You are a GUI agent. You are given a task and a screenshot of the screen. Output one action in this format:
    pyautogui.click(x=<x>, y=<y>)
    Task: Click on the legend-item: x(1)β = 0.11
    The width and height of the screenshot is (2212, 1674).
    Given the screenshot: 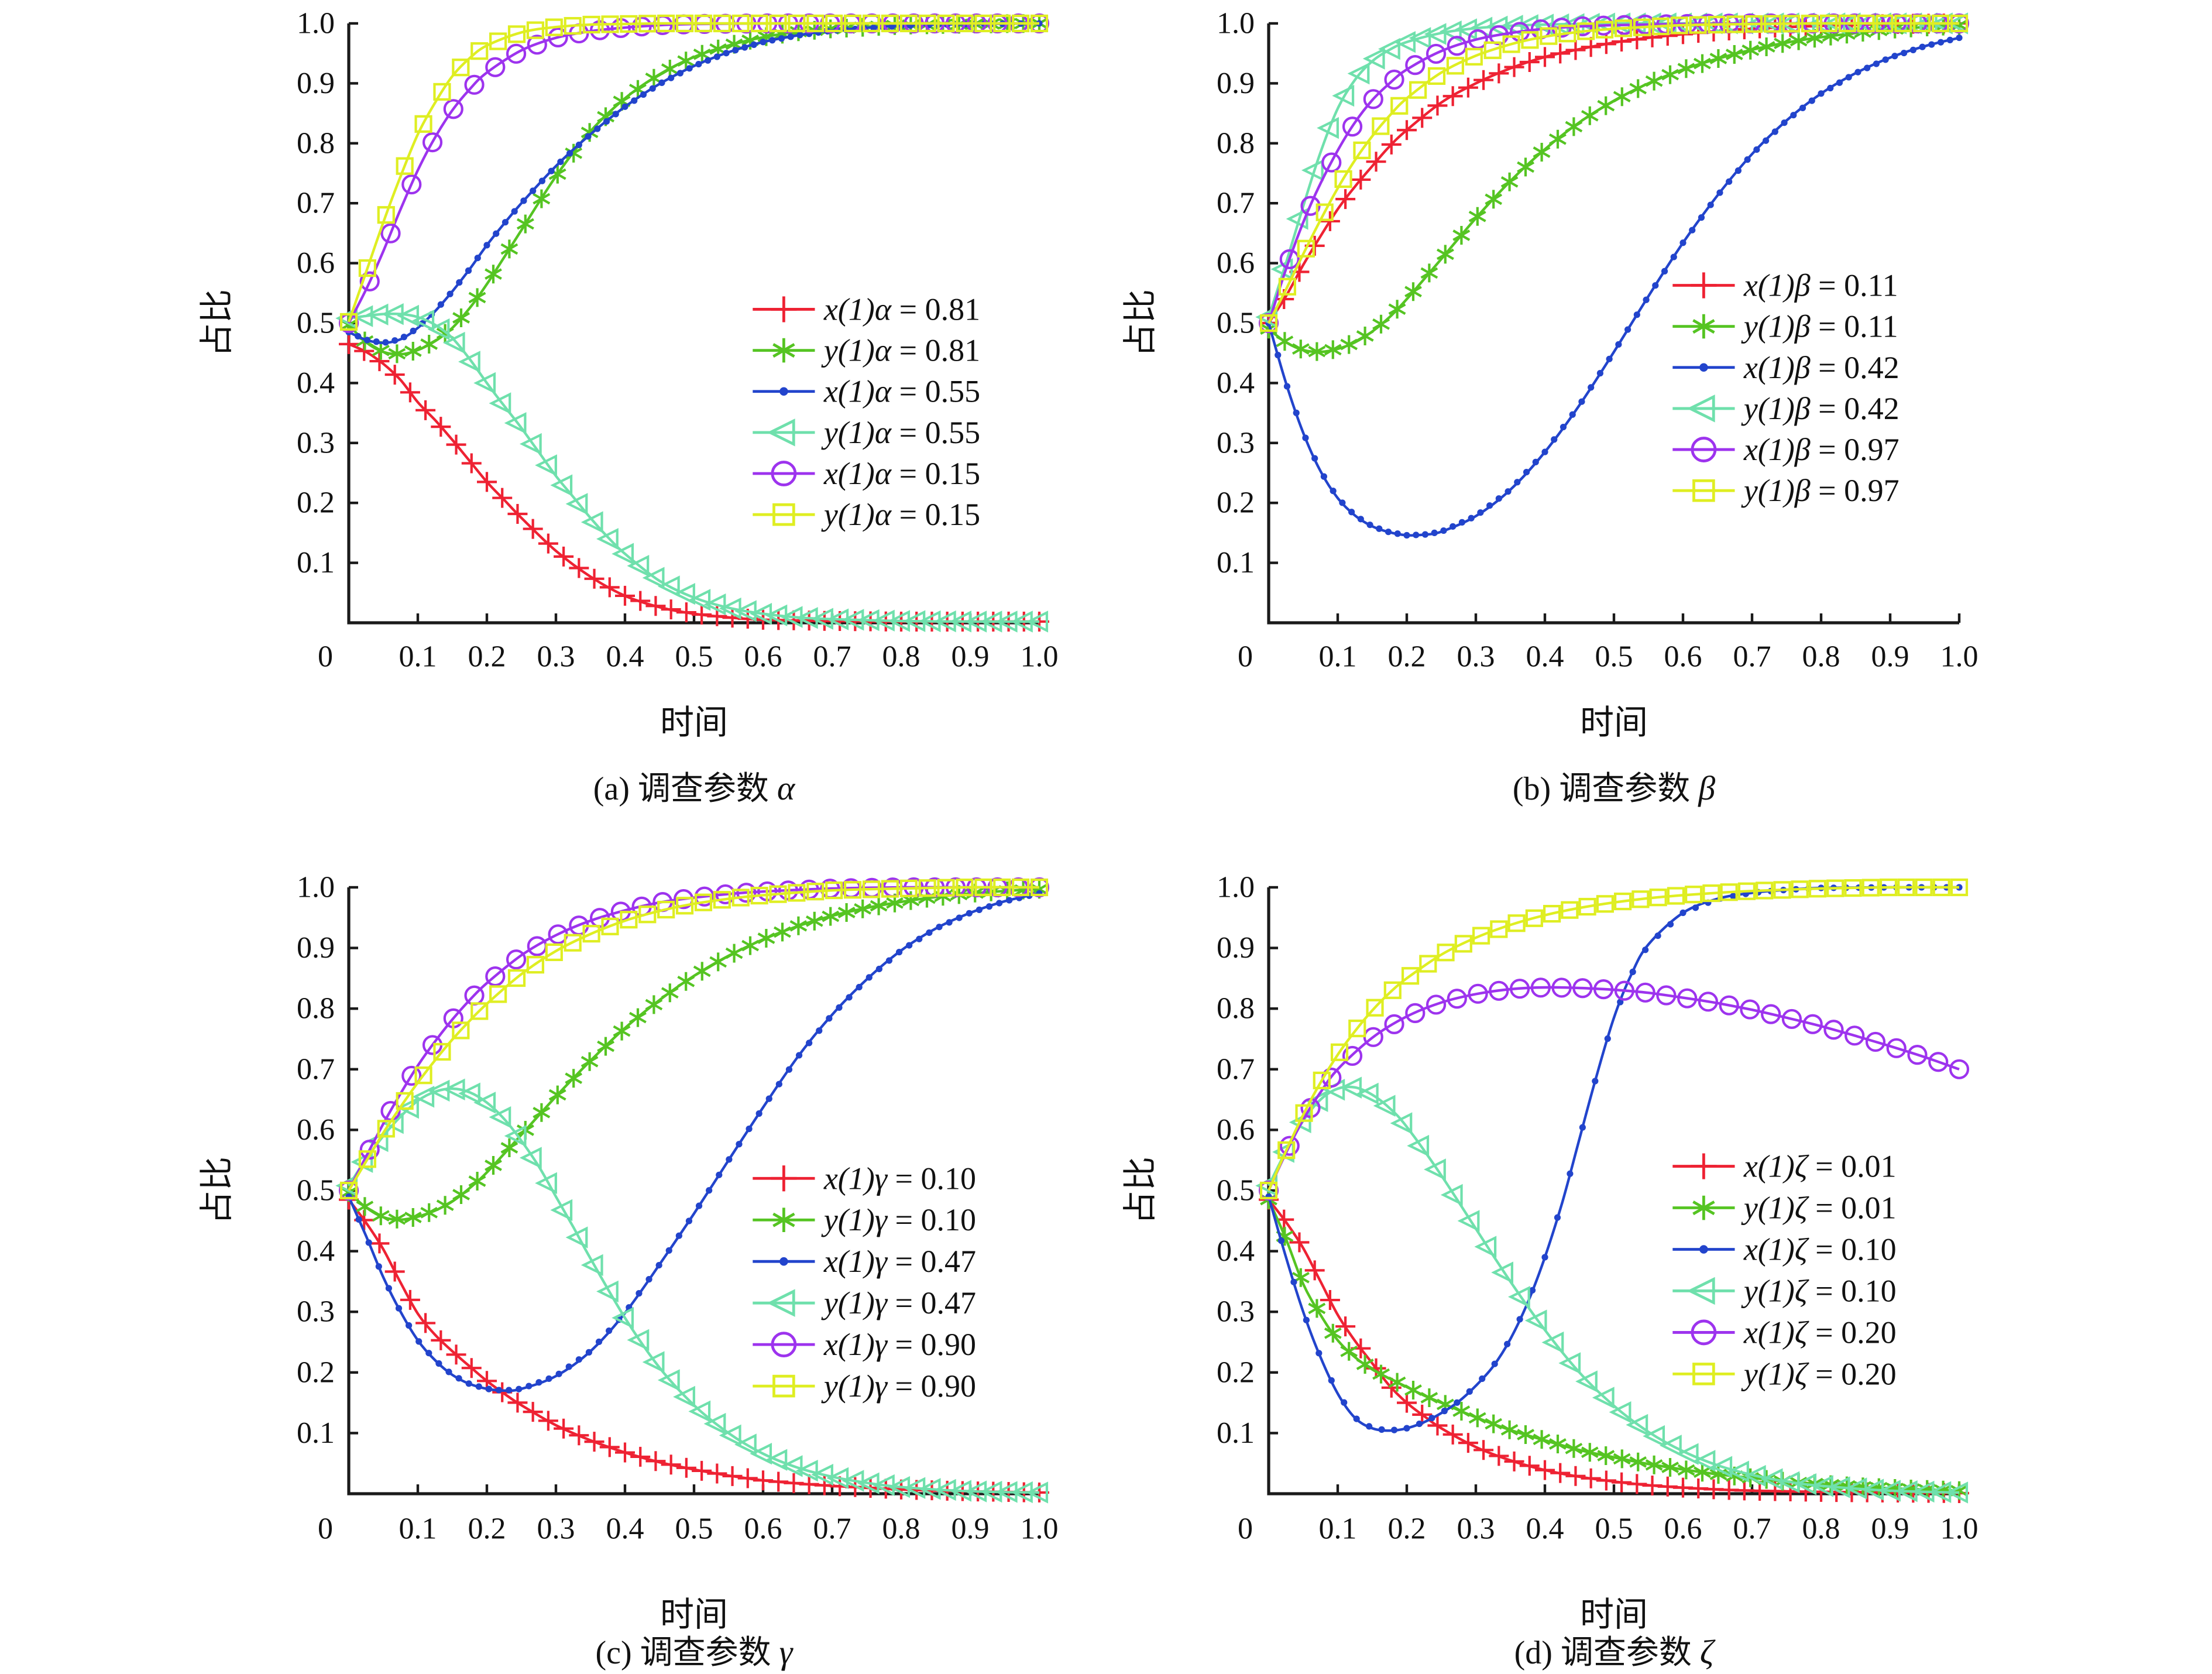 What is the action you would take?
    pyautogui.click(x=1785, y=285)
    